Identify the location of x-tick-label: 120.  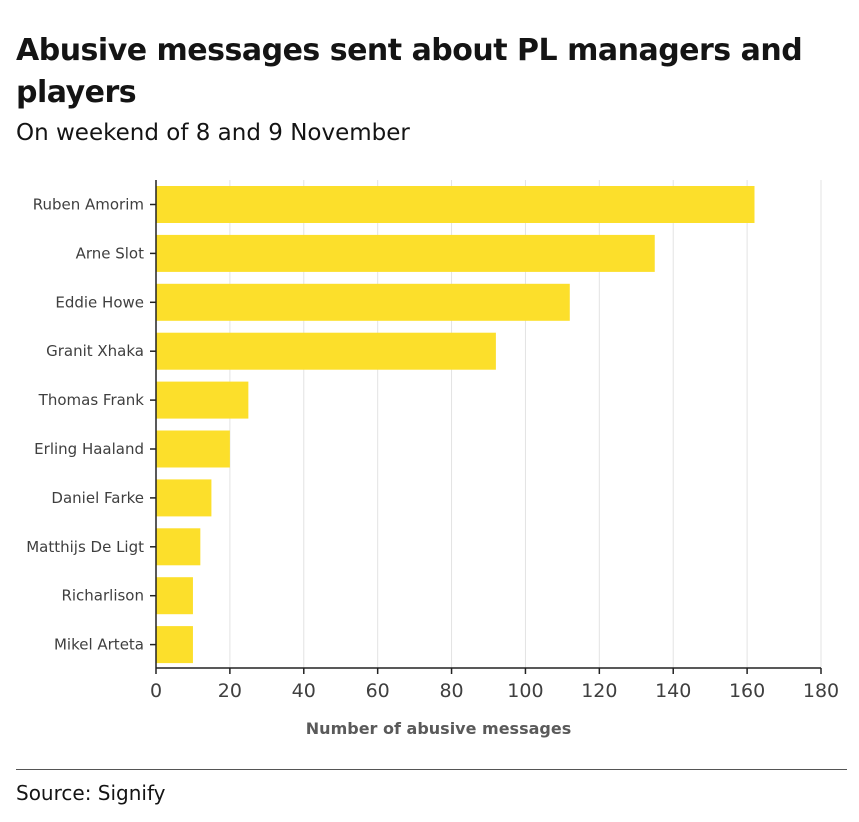
(599, 691).